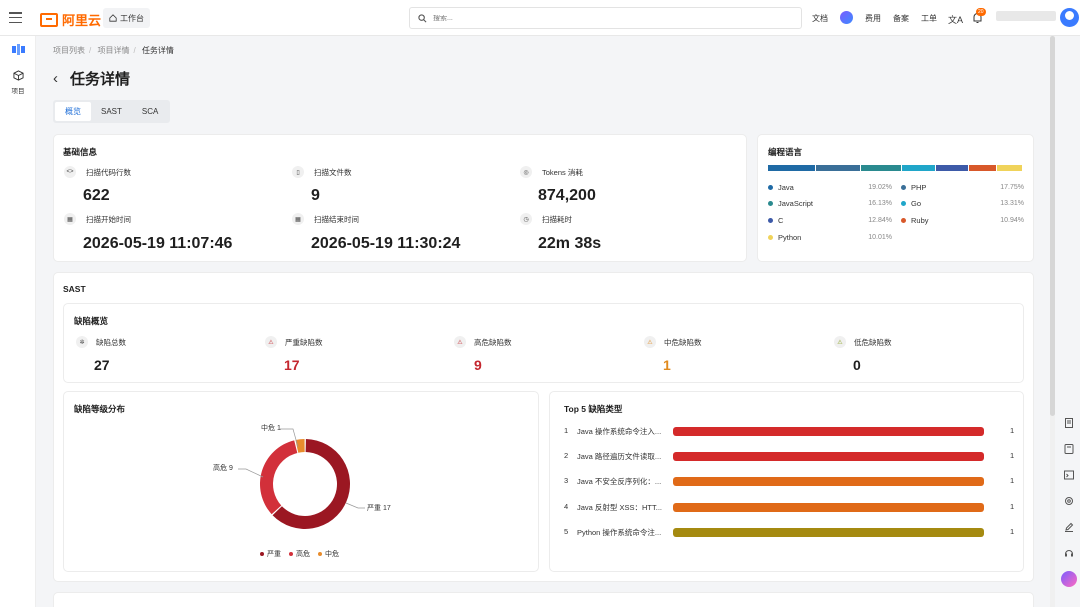 The width and height of the screenshot is (1080, 607). What do you see at coordinates (422, 17) in the screenshot?
I see `search-icon` at bounding box center [422, 17].